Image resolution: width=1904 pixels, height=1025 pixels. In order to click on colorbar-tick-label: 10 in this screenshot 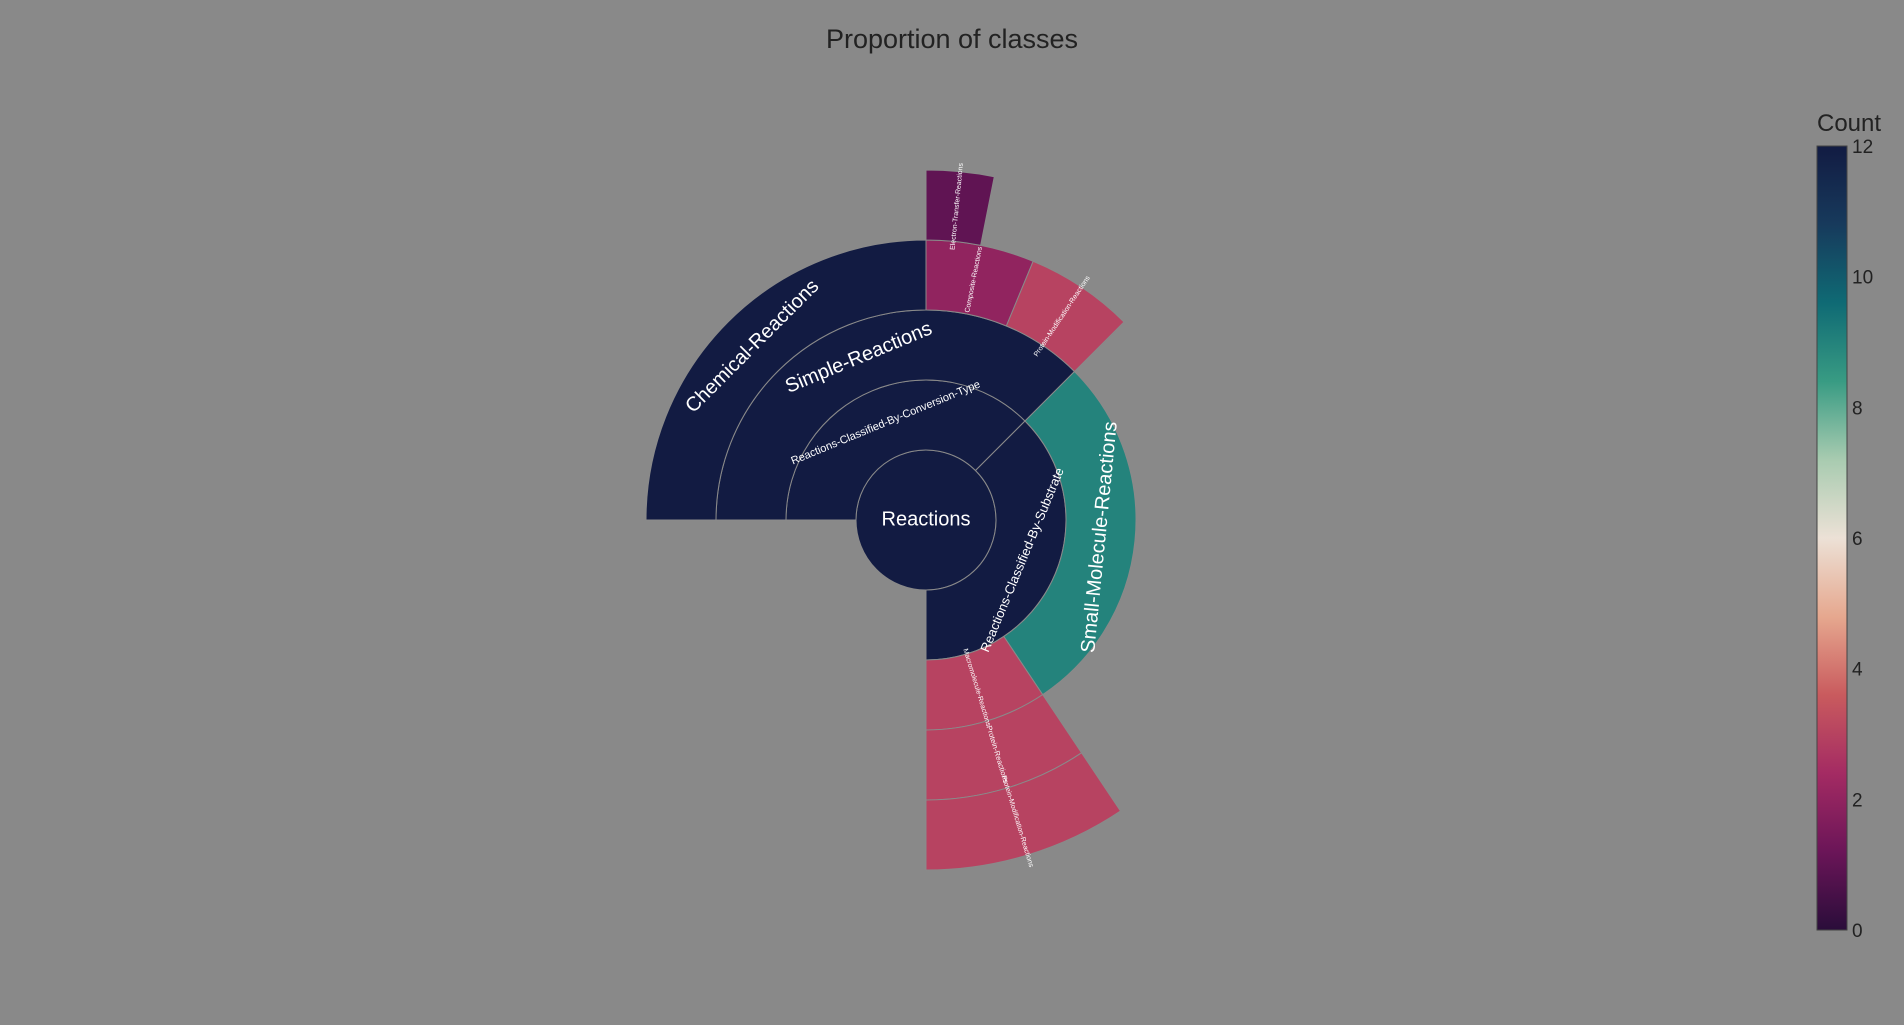, I will do `click(1862, 278)`.